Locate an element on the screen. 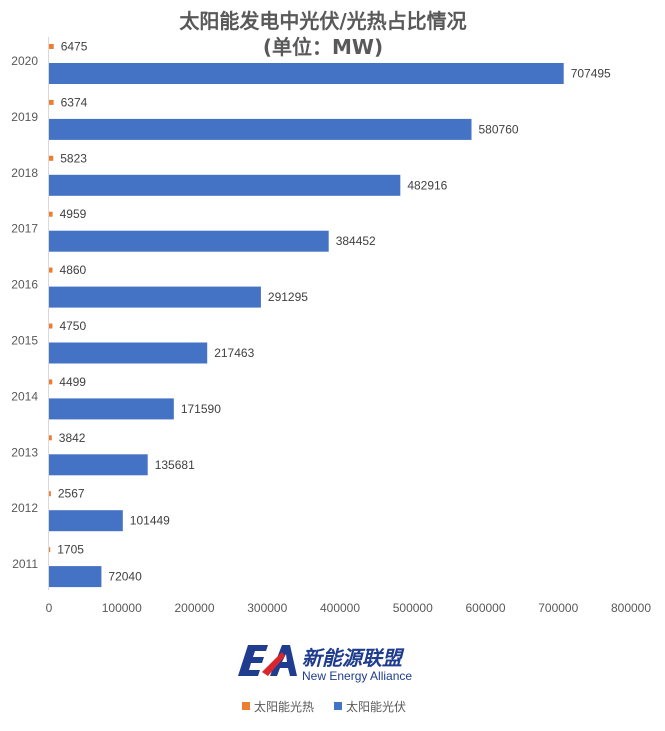  x-tick-label: 600000 is located at coordinates (485, 608).